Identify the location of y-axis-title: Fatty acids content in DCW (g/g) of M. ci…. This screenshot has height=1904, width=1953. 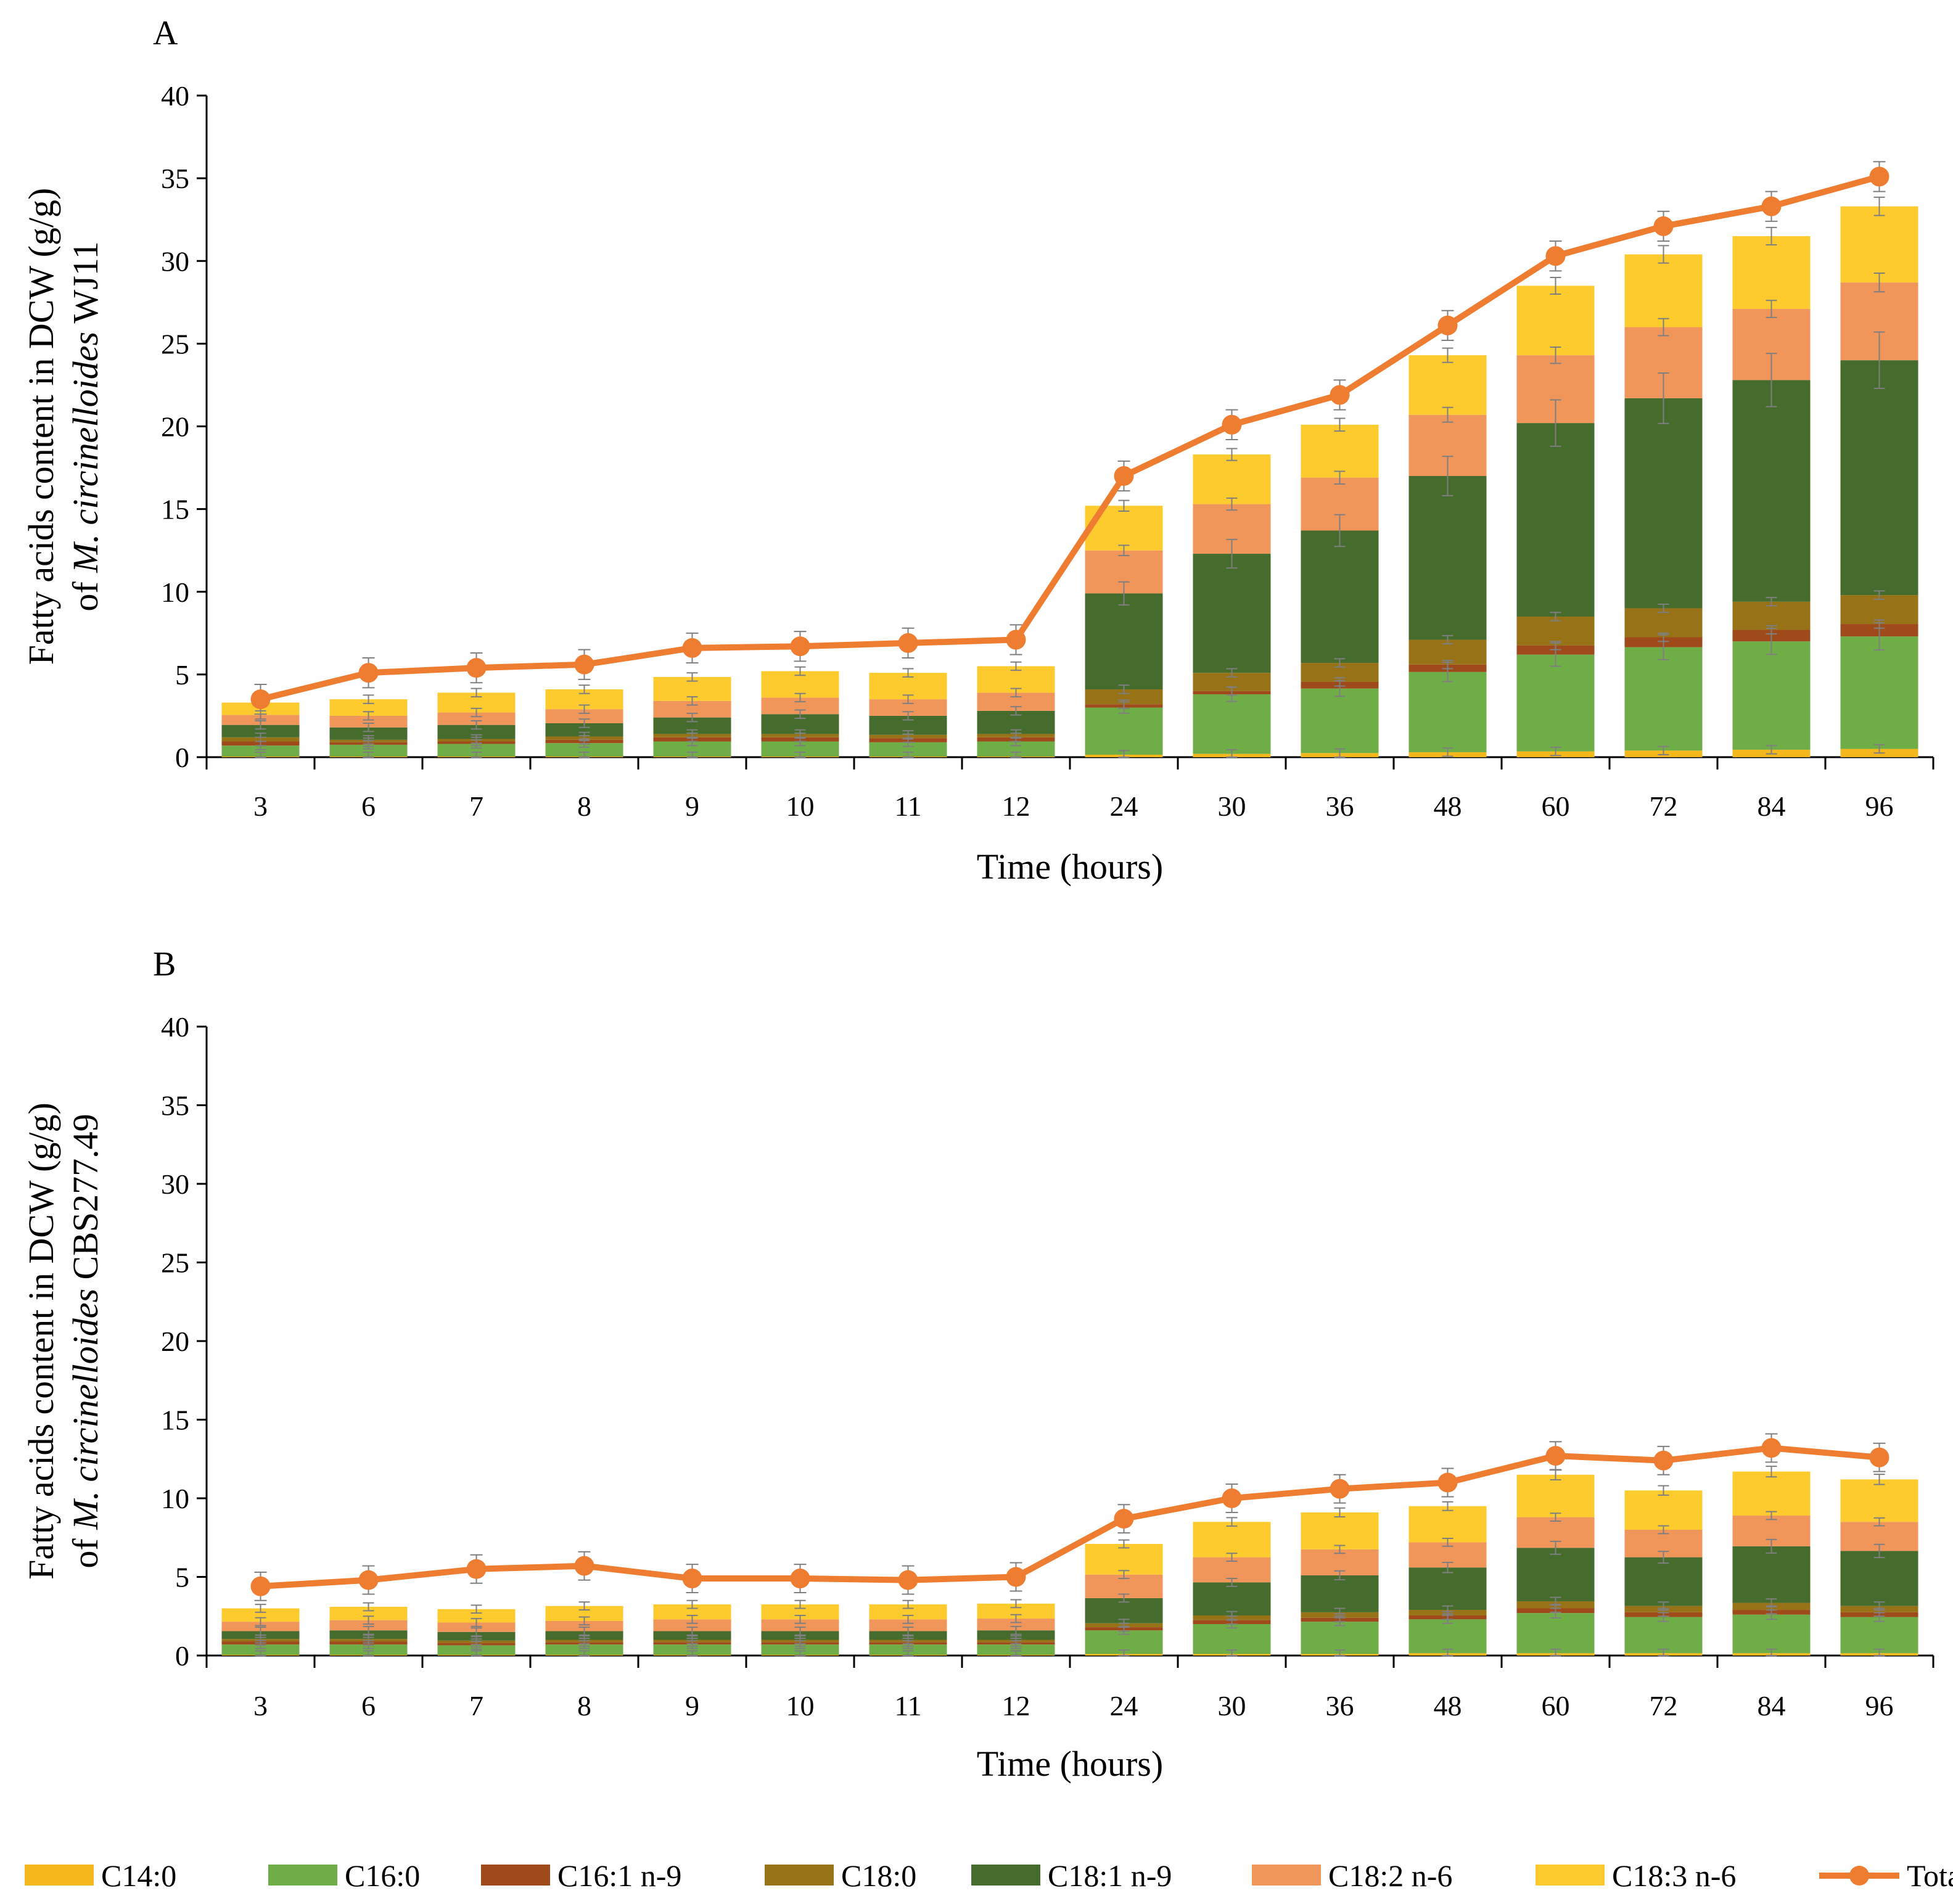
(63, 426).